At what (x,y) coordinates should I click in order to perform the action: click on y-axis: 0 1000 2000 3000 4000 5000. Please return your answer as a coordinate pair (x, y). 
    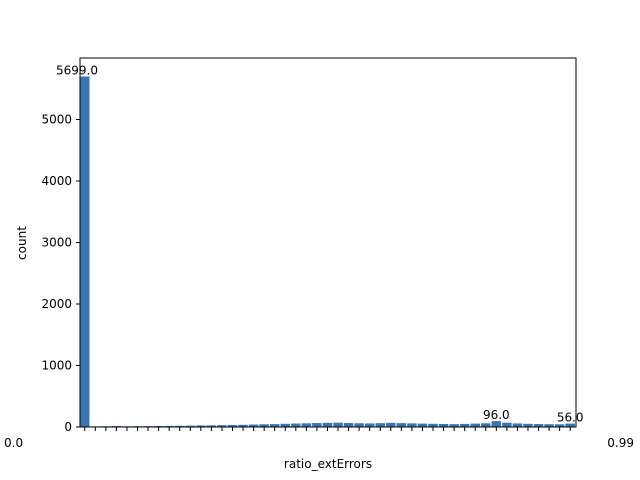
    Looking at the image, I should click on (60, 273).